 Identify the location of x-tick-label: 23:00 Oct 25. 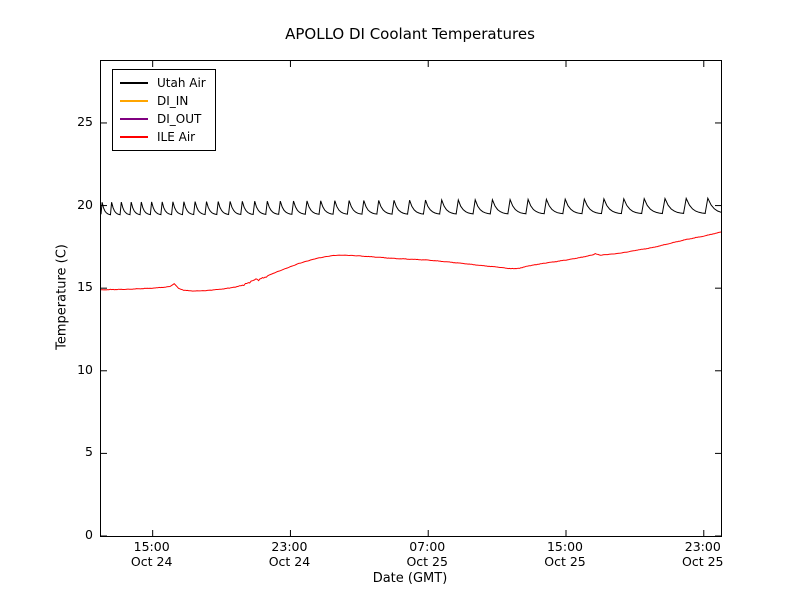
(703, 554).